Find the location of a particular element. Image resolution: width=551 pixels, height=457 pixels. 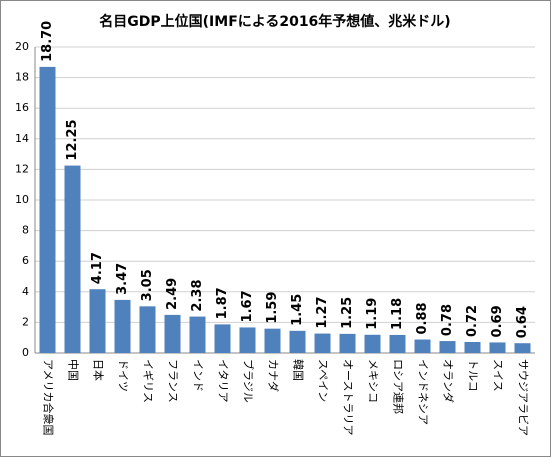

value-label: 1.25 is located at coordinates (347, 313).